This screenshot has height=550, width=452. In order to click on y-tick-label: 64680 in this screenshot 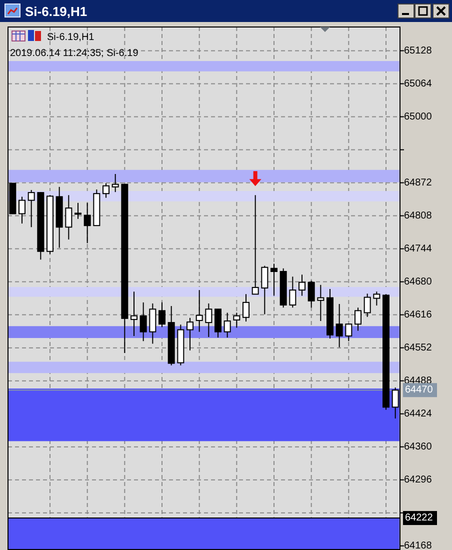, I will do `click(418, 282)`.